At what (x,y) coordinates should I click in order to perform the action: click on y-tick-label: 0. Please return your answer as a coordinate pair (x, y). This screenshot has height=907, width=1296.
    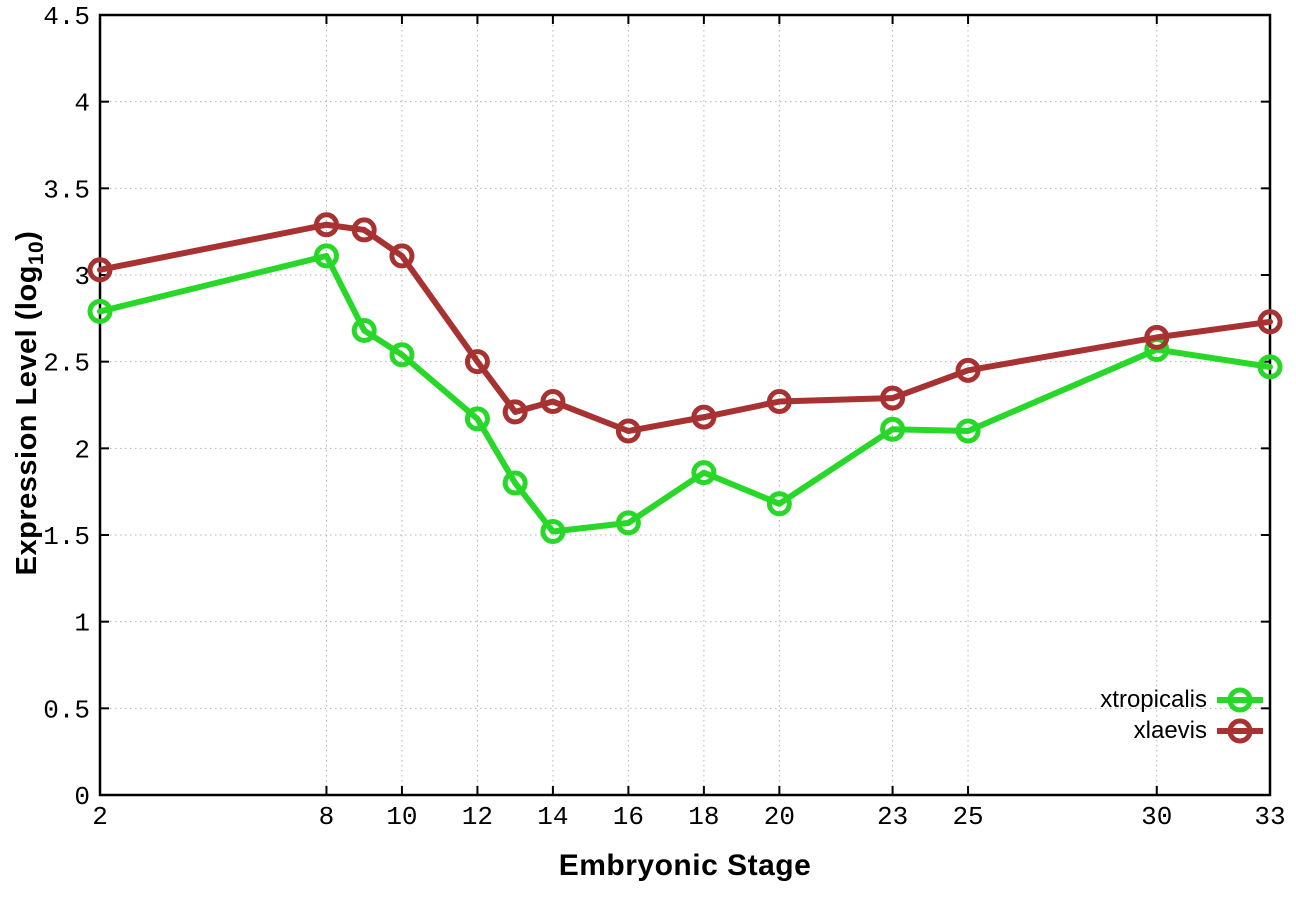
    Looking at the image, I should click on (82, 797).